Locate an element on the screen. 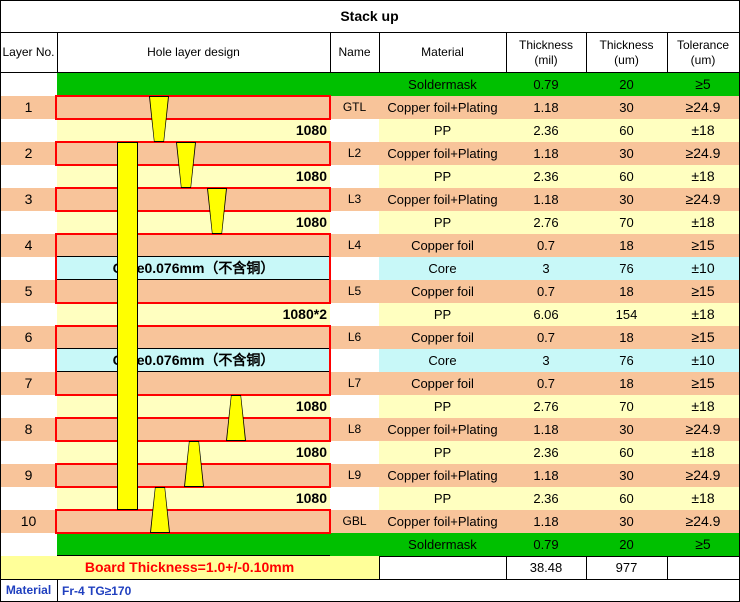 This screenshot has width=740, height=602. tolerance-cell: ≥5 is located at coordinates (703, 85).